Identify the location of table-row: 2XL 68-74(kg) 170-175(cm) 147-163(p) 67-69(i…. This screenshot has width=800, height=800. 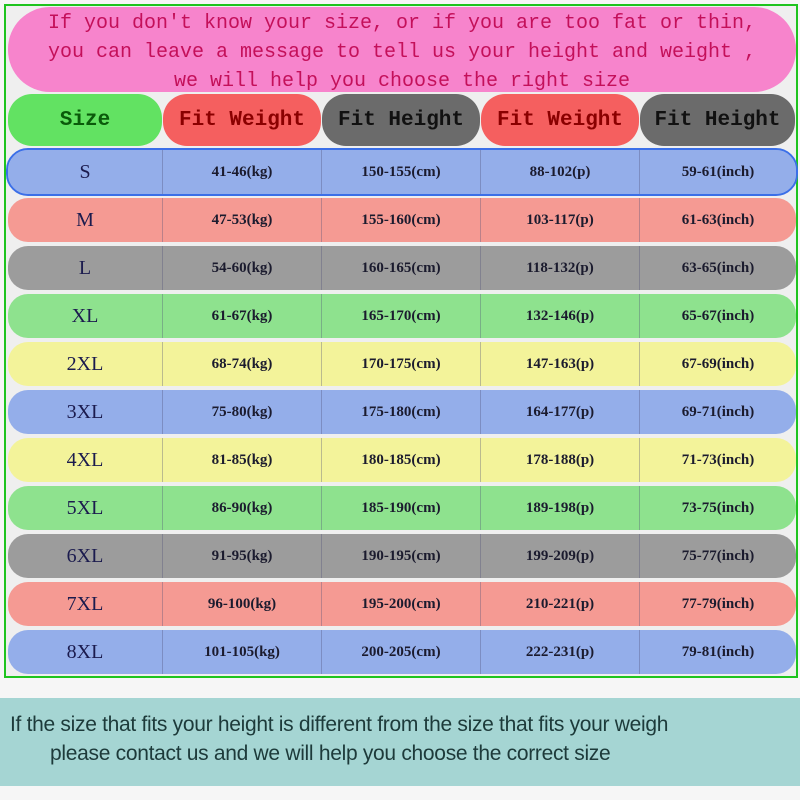
(402, 364).